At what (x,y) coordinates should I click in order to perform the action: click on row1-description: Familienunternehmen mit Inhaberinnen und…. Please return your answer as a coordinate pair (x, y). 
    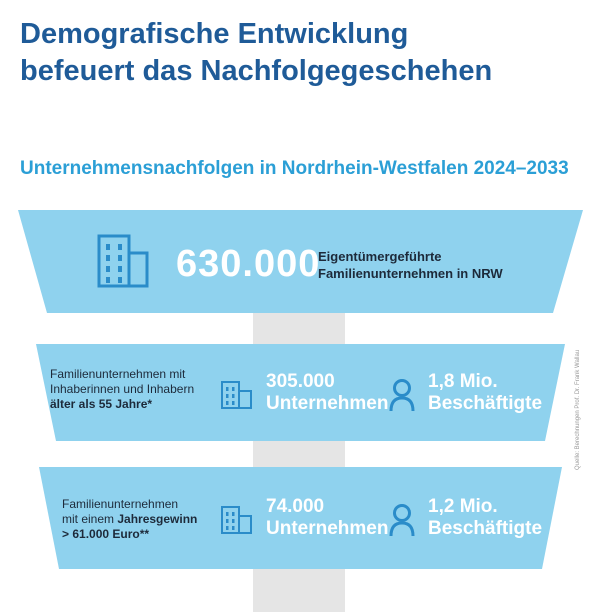
    Looking at the image, I should click on (122, 389).